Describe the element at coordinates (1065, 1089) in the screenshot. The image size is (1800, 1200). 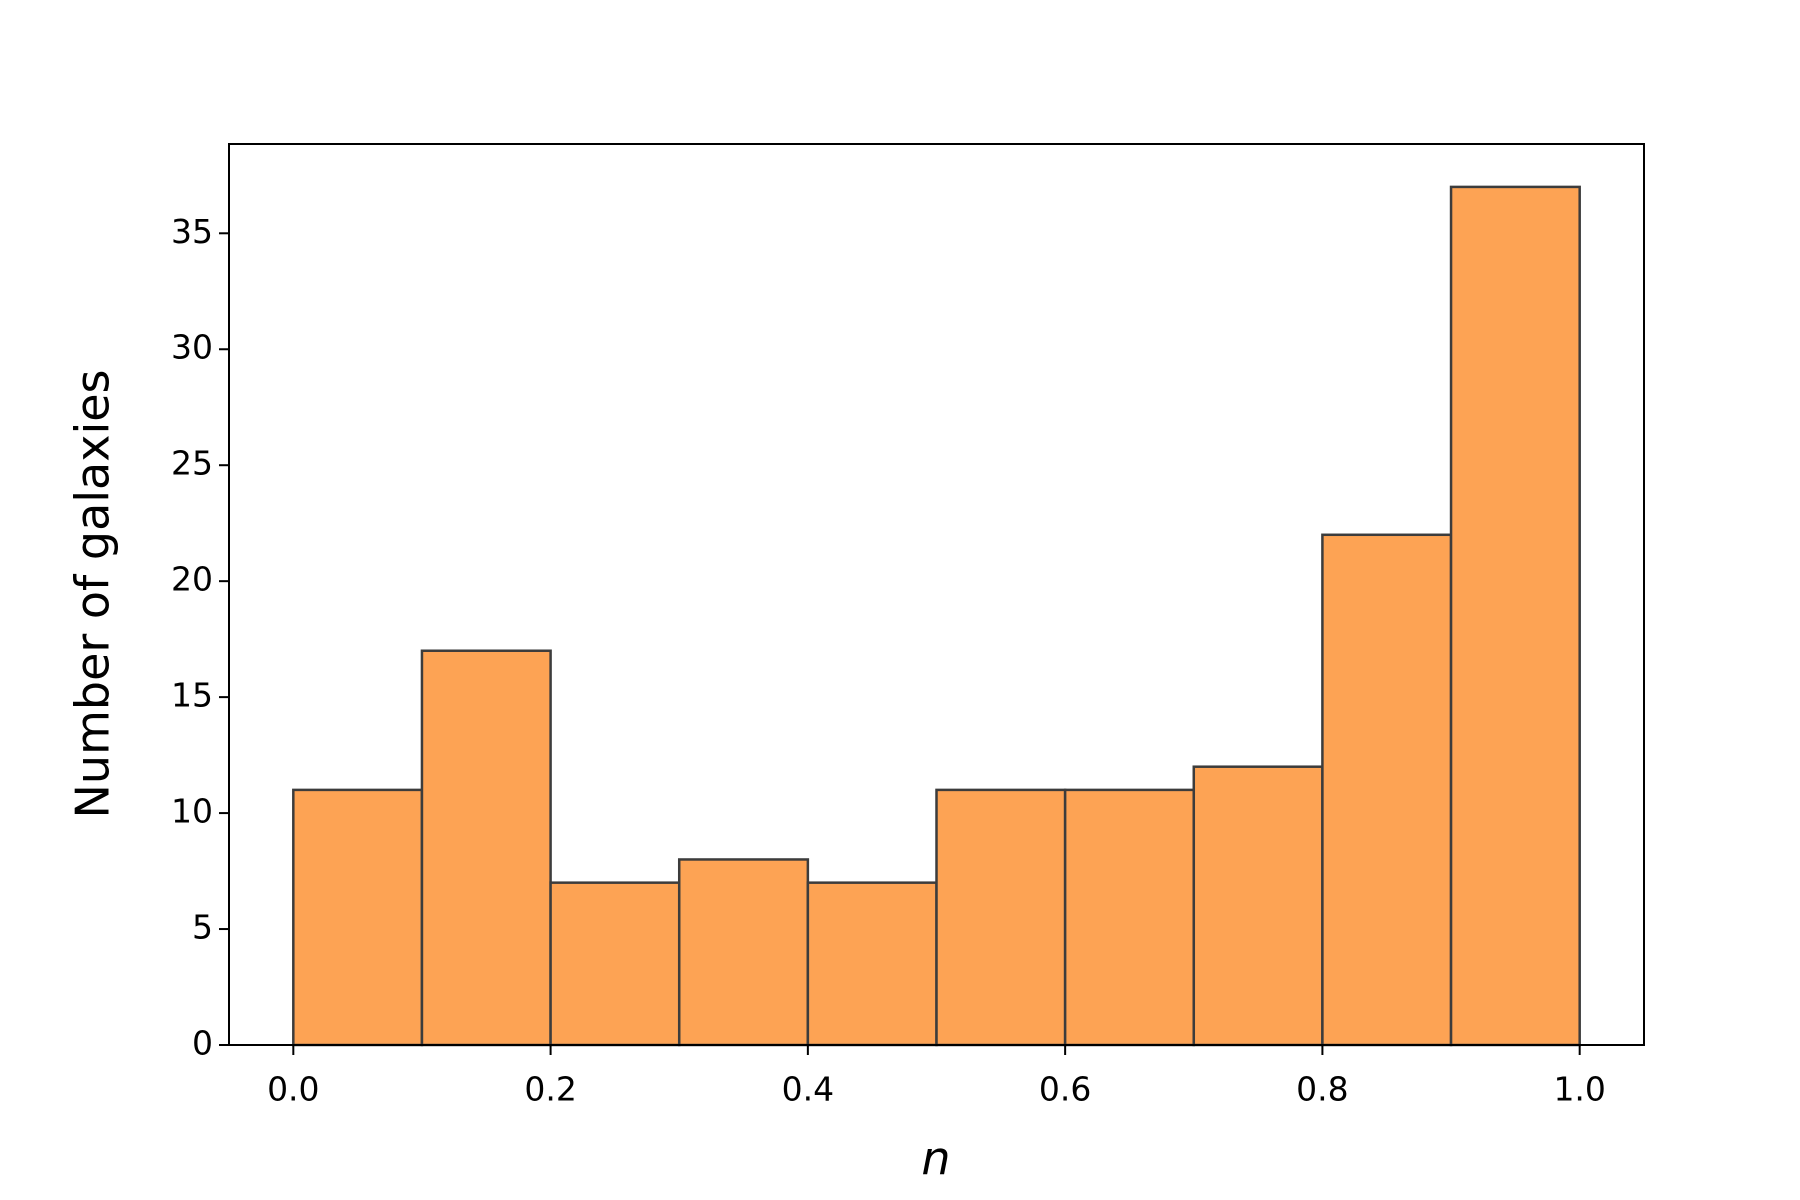
I see `x-tick-label: 0.6` at that location.